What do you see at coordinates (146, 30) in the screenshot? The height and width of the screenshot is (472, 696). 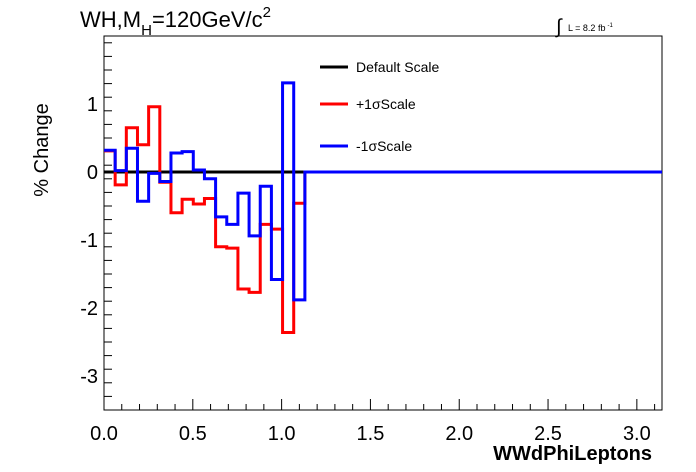 I see `title-subscript: H` at bounding box center [146, 30].